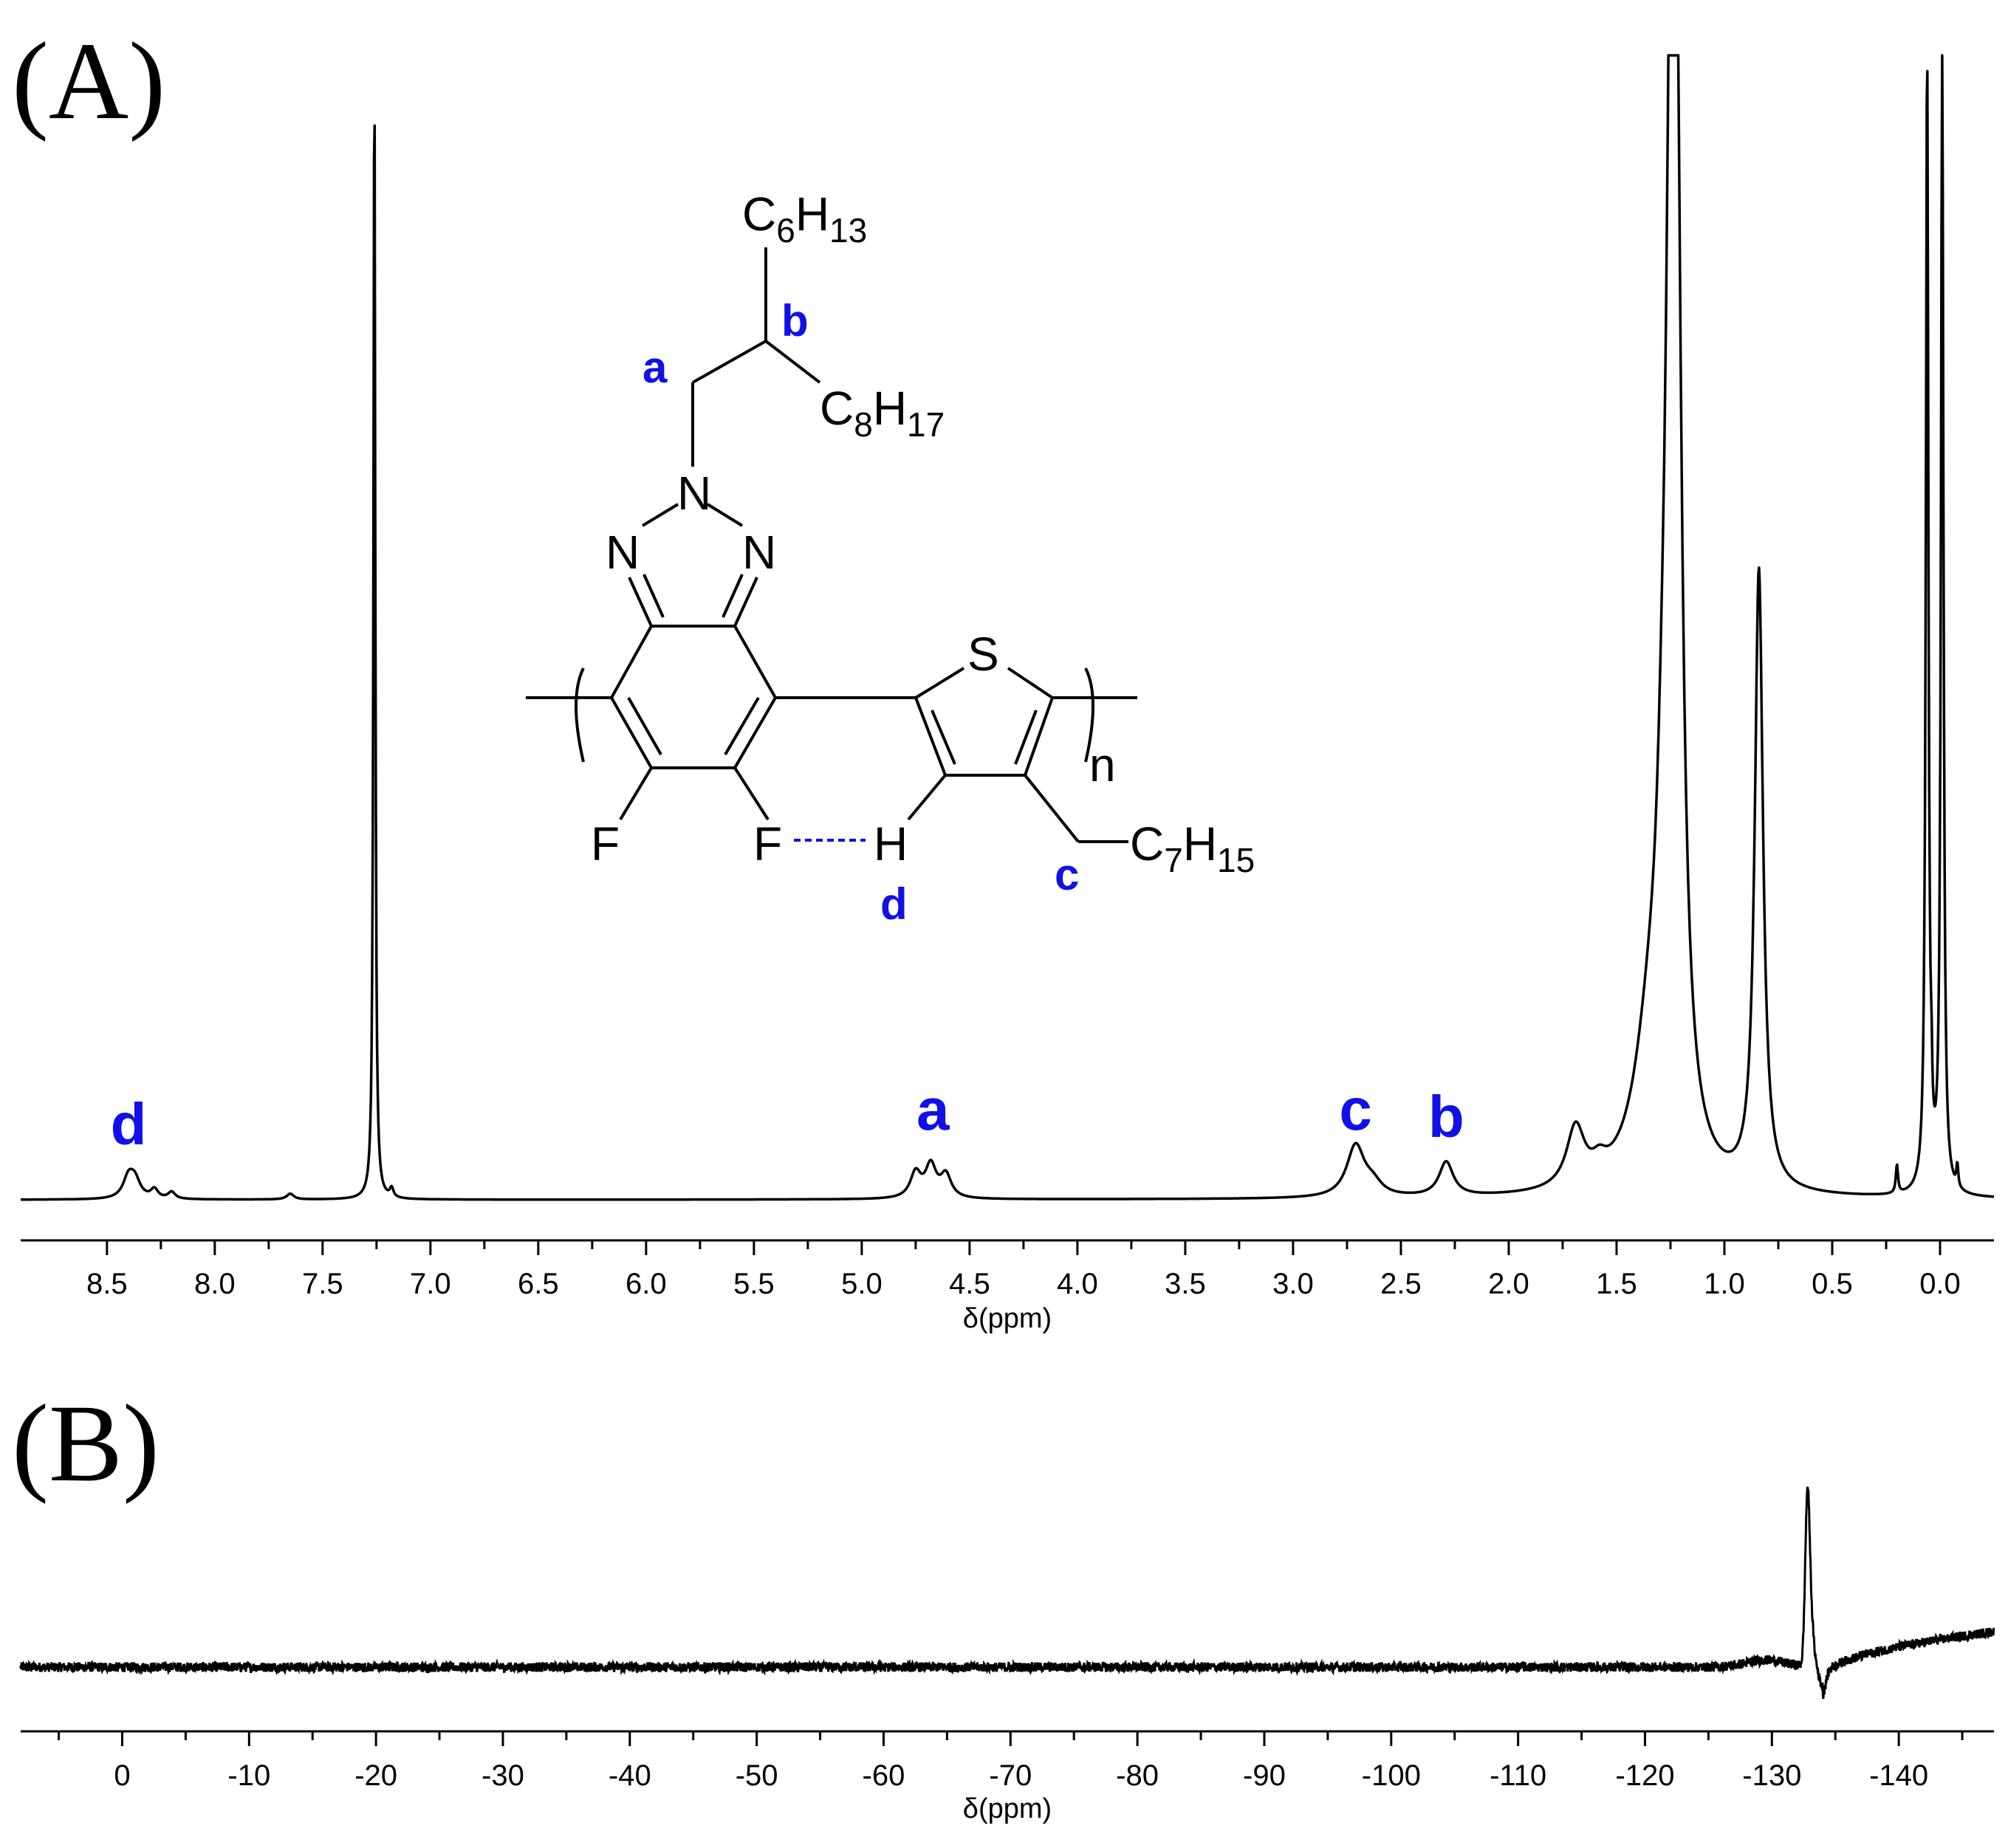 The width and height of the screenshot is (2008, 1848). Describe the element at coordinates (631, 661) in the screenshot. I see `bond-benz-tl` at that location.